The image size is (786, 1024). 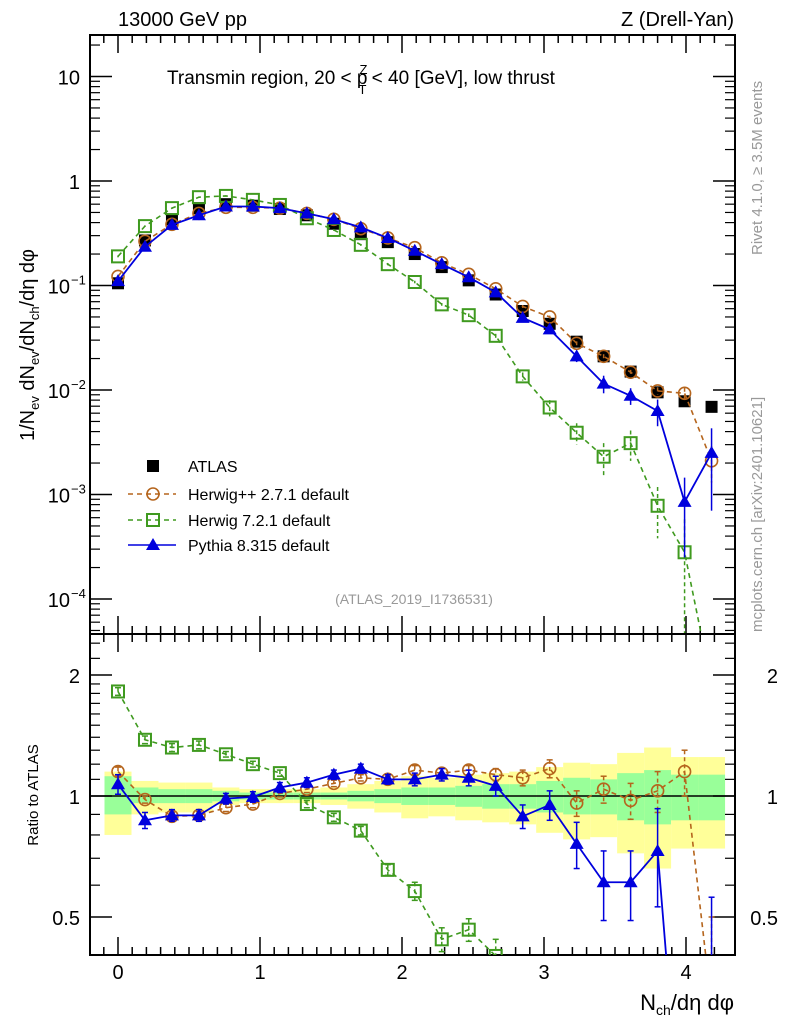 I want to click on legend-item: Herwig 7.2.1 default, so click(x=229, y=521).